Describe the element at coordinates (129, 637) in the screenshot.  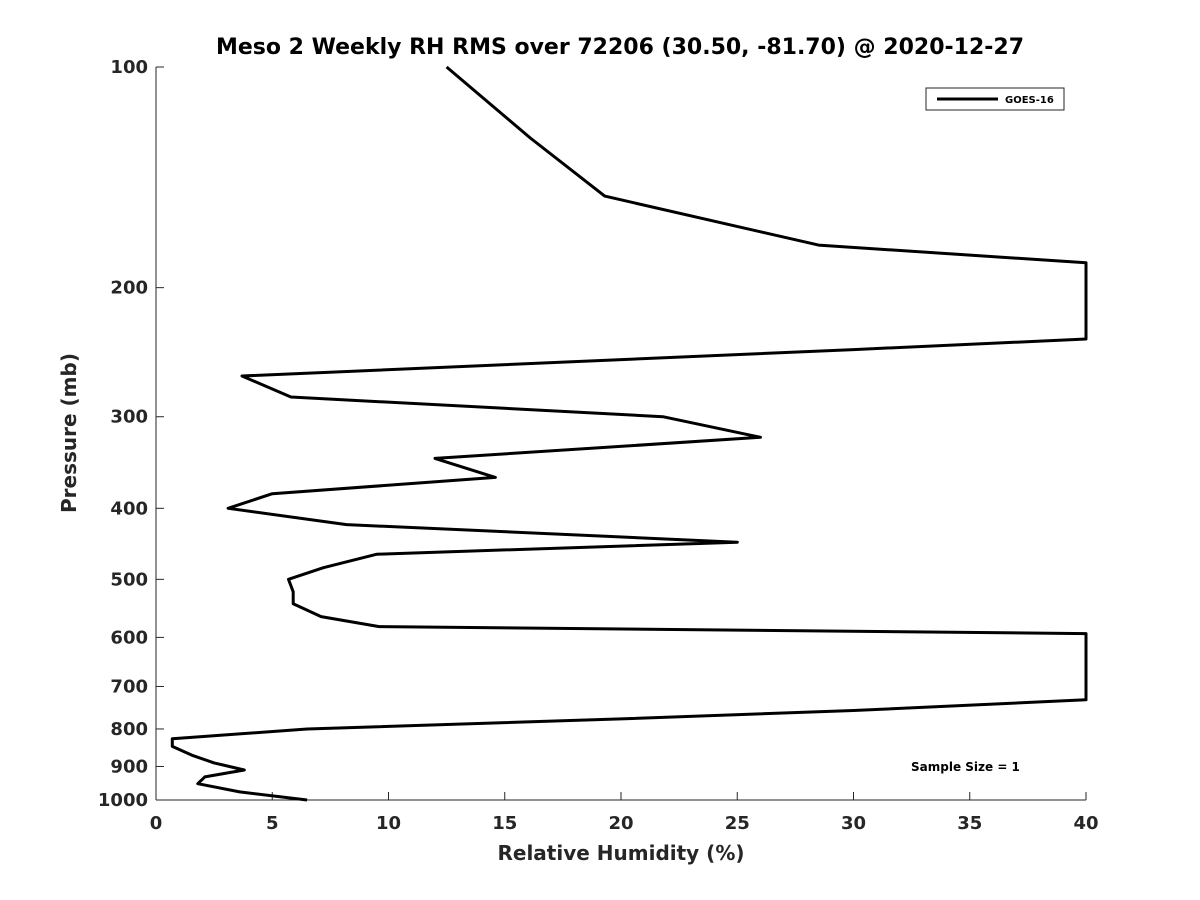
I see `y-tick-label: 600` at that location.